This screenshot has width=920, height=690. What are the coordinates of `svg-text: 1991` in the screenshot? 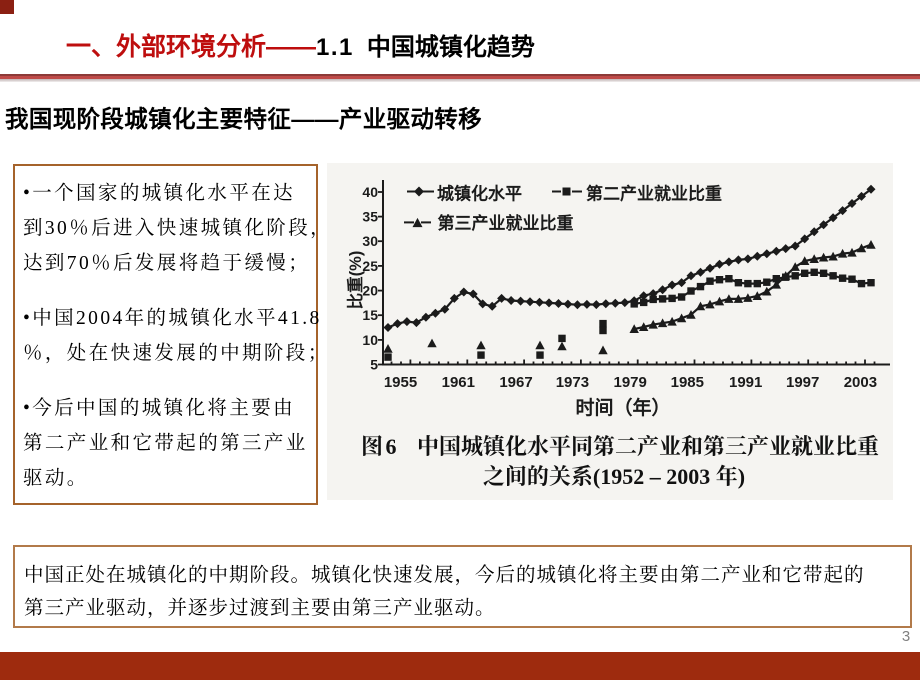 It's located at (745, 382).